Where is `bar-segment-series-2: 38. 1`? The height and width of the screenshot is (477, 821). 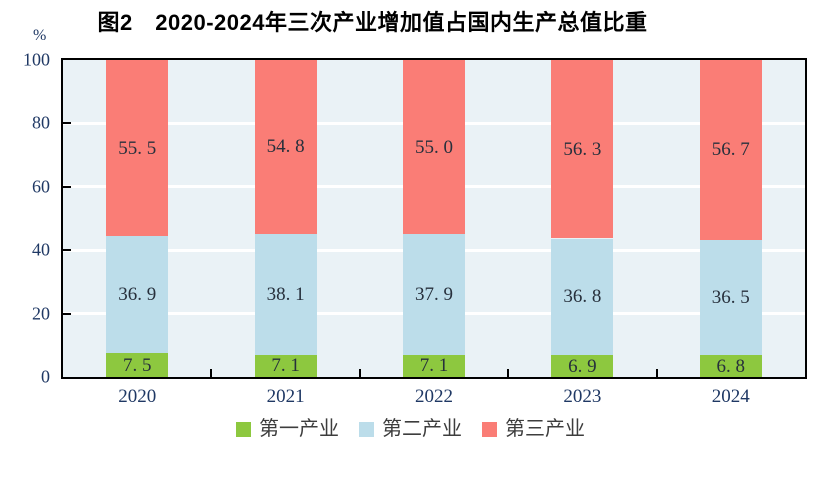 bar-segment-series-2: 38. 1 is located at coordinates (285, 294).